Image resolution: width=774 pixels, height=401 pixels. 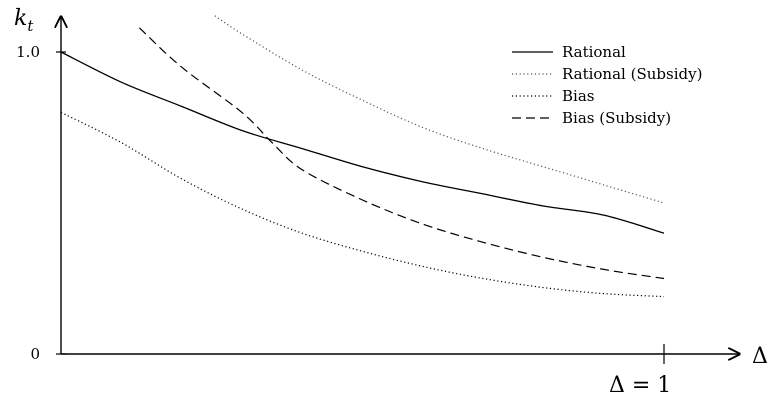 I want to click on y-axis-label: kt, so click(x=24, y=20).